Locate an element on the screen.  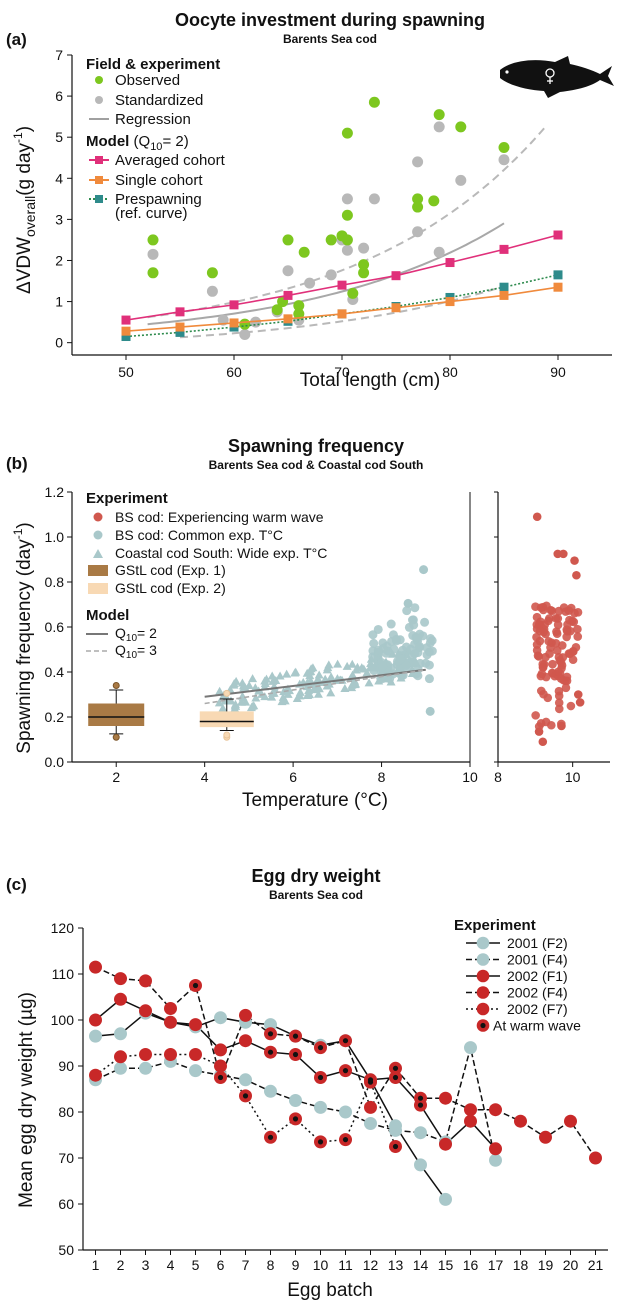
legend-averaged: Averaged cohort is located at coordinates (170, 160).